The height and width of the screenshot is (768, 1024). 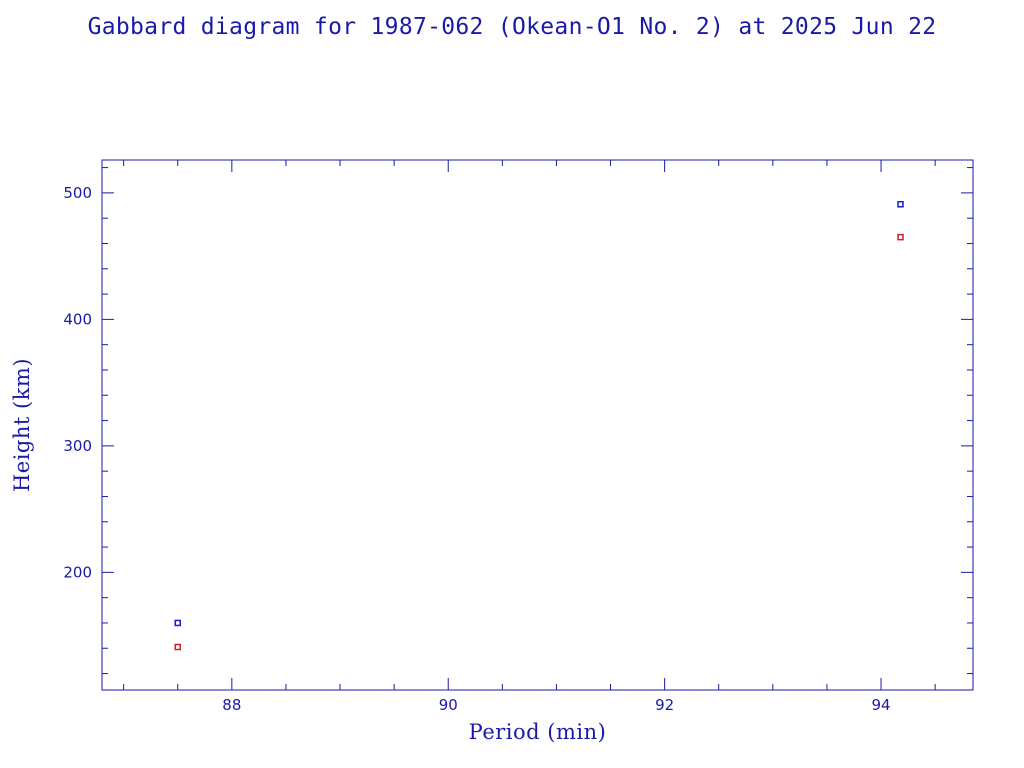 I want to click on x-tick-label: 88, so click(x=231, y=705).